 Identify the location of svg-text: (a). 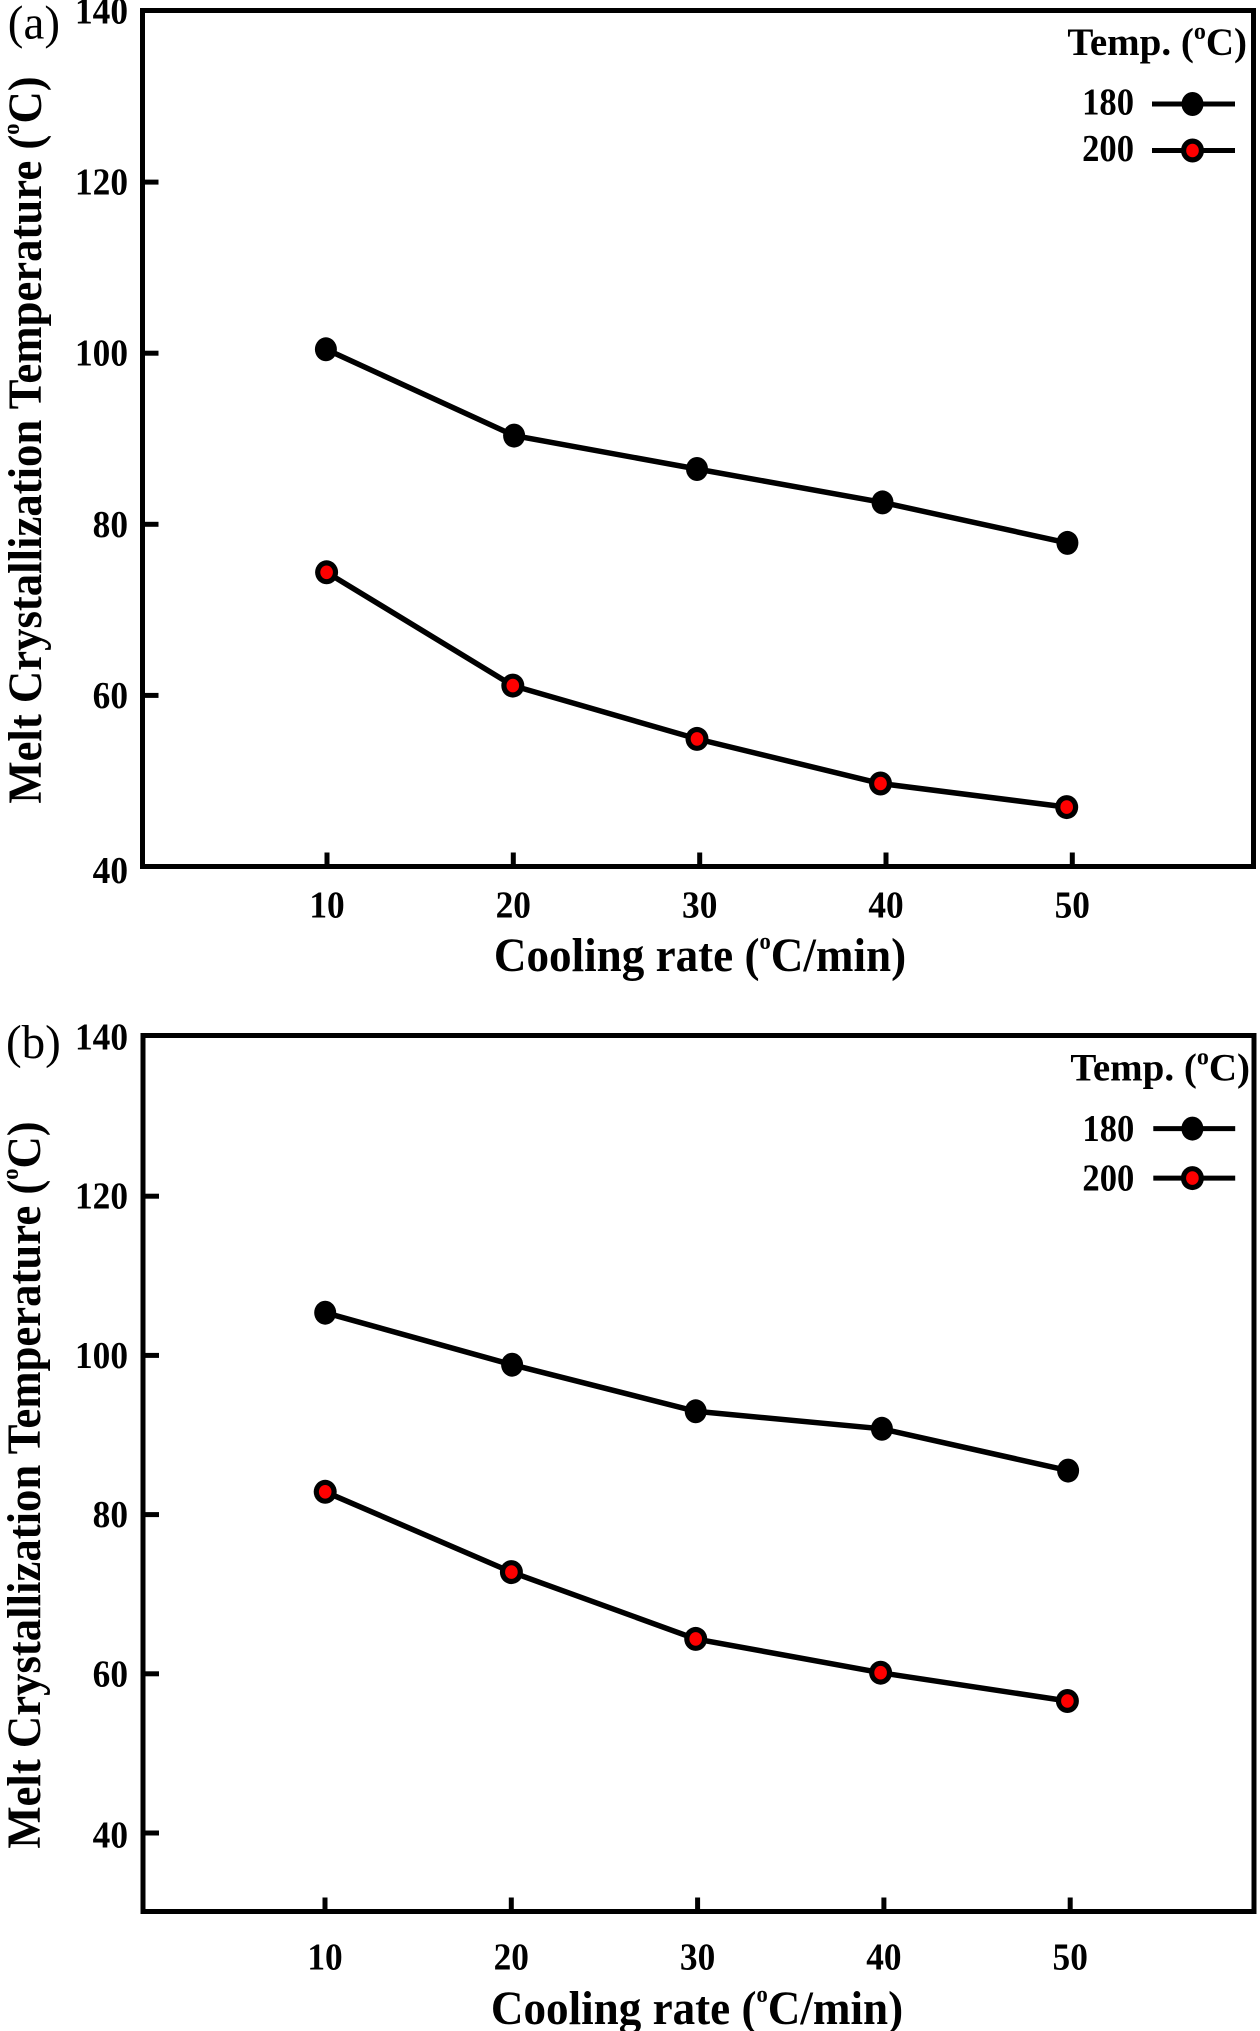
(34, 25).